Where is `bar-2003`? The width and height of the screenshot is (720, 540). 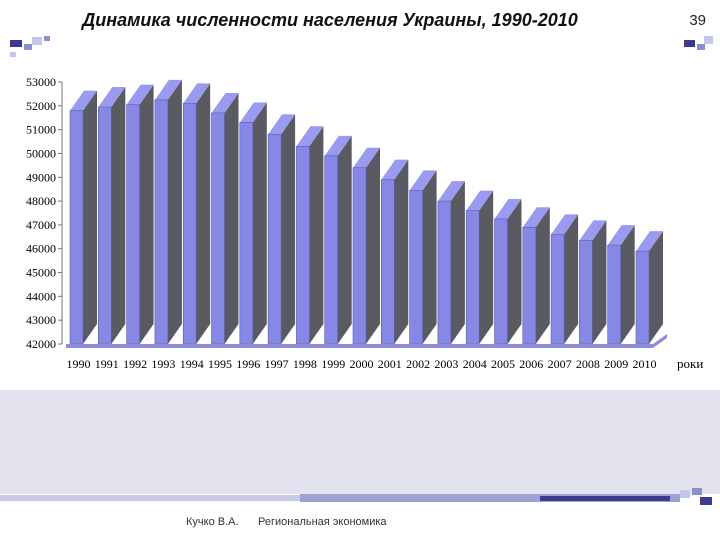 bar-2003 is located at coordinates (451, 263).